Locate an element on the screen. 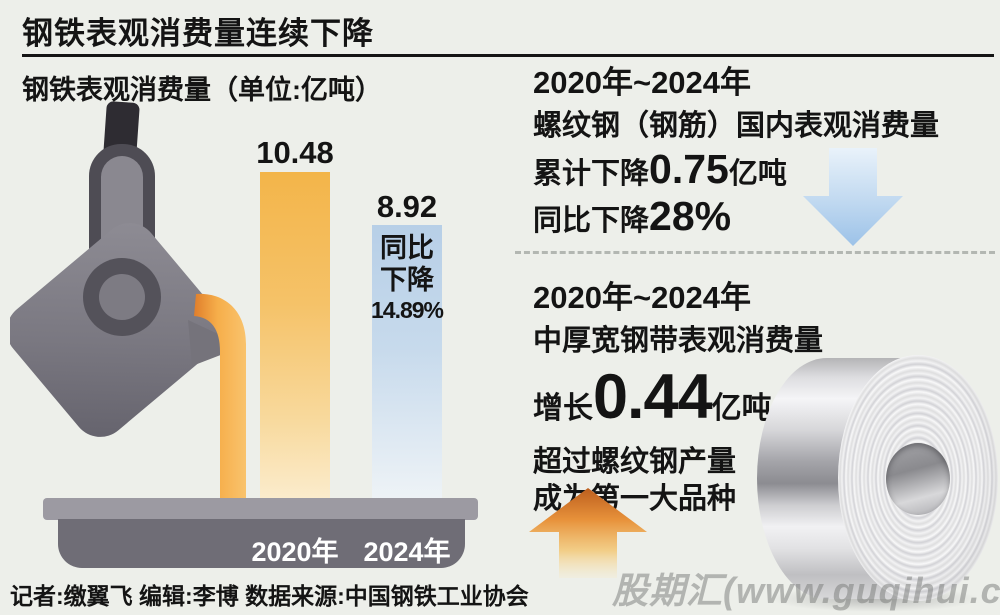 Image resolution: width=1000 pixels, height=615 pixels. platform-base is located at coordinates (261, 543).